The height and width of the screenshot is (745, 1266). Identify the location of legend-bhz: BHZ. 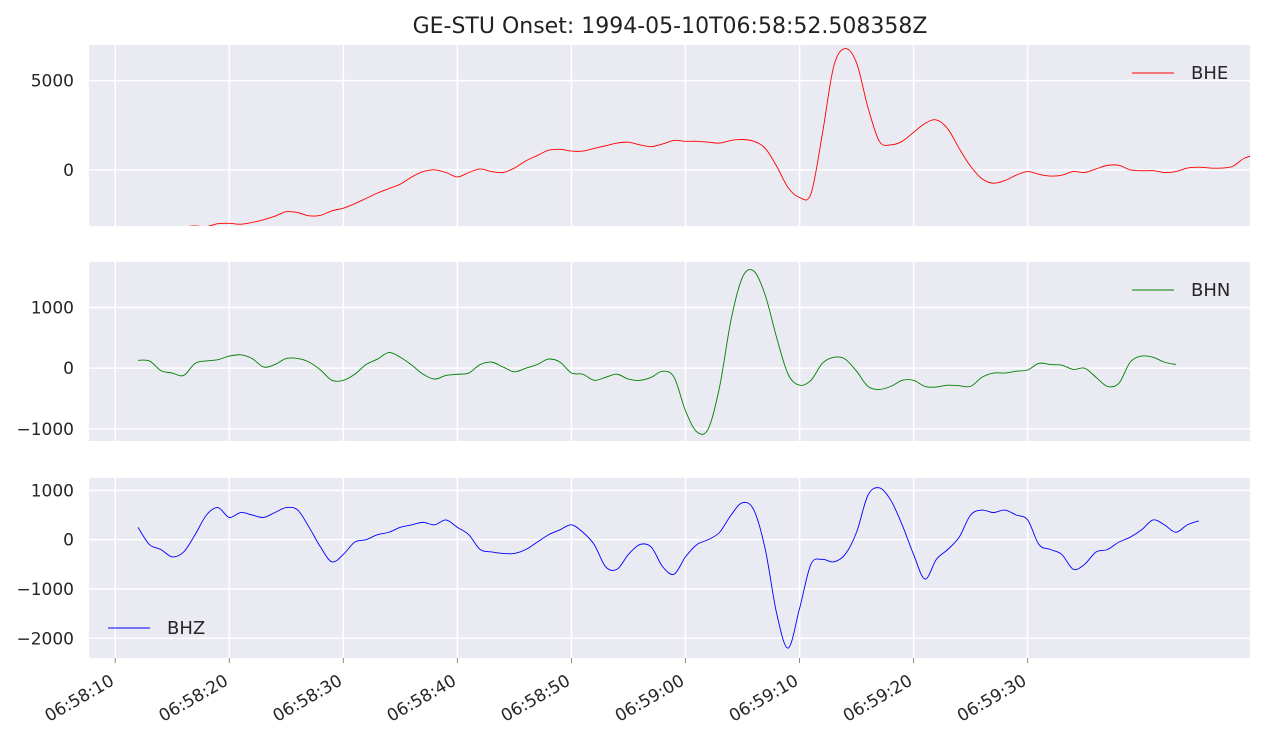
(156, 628).